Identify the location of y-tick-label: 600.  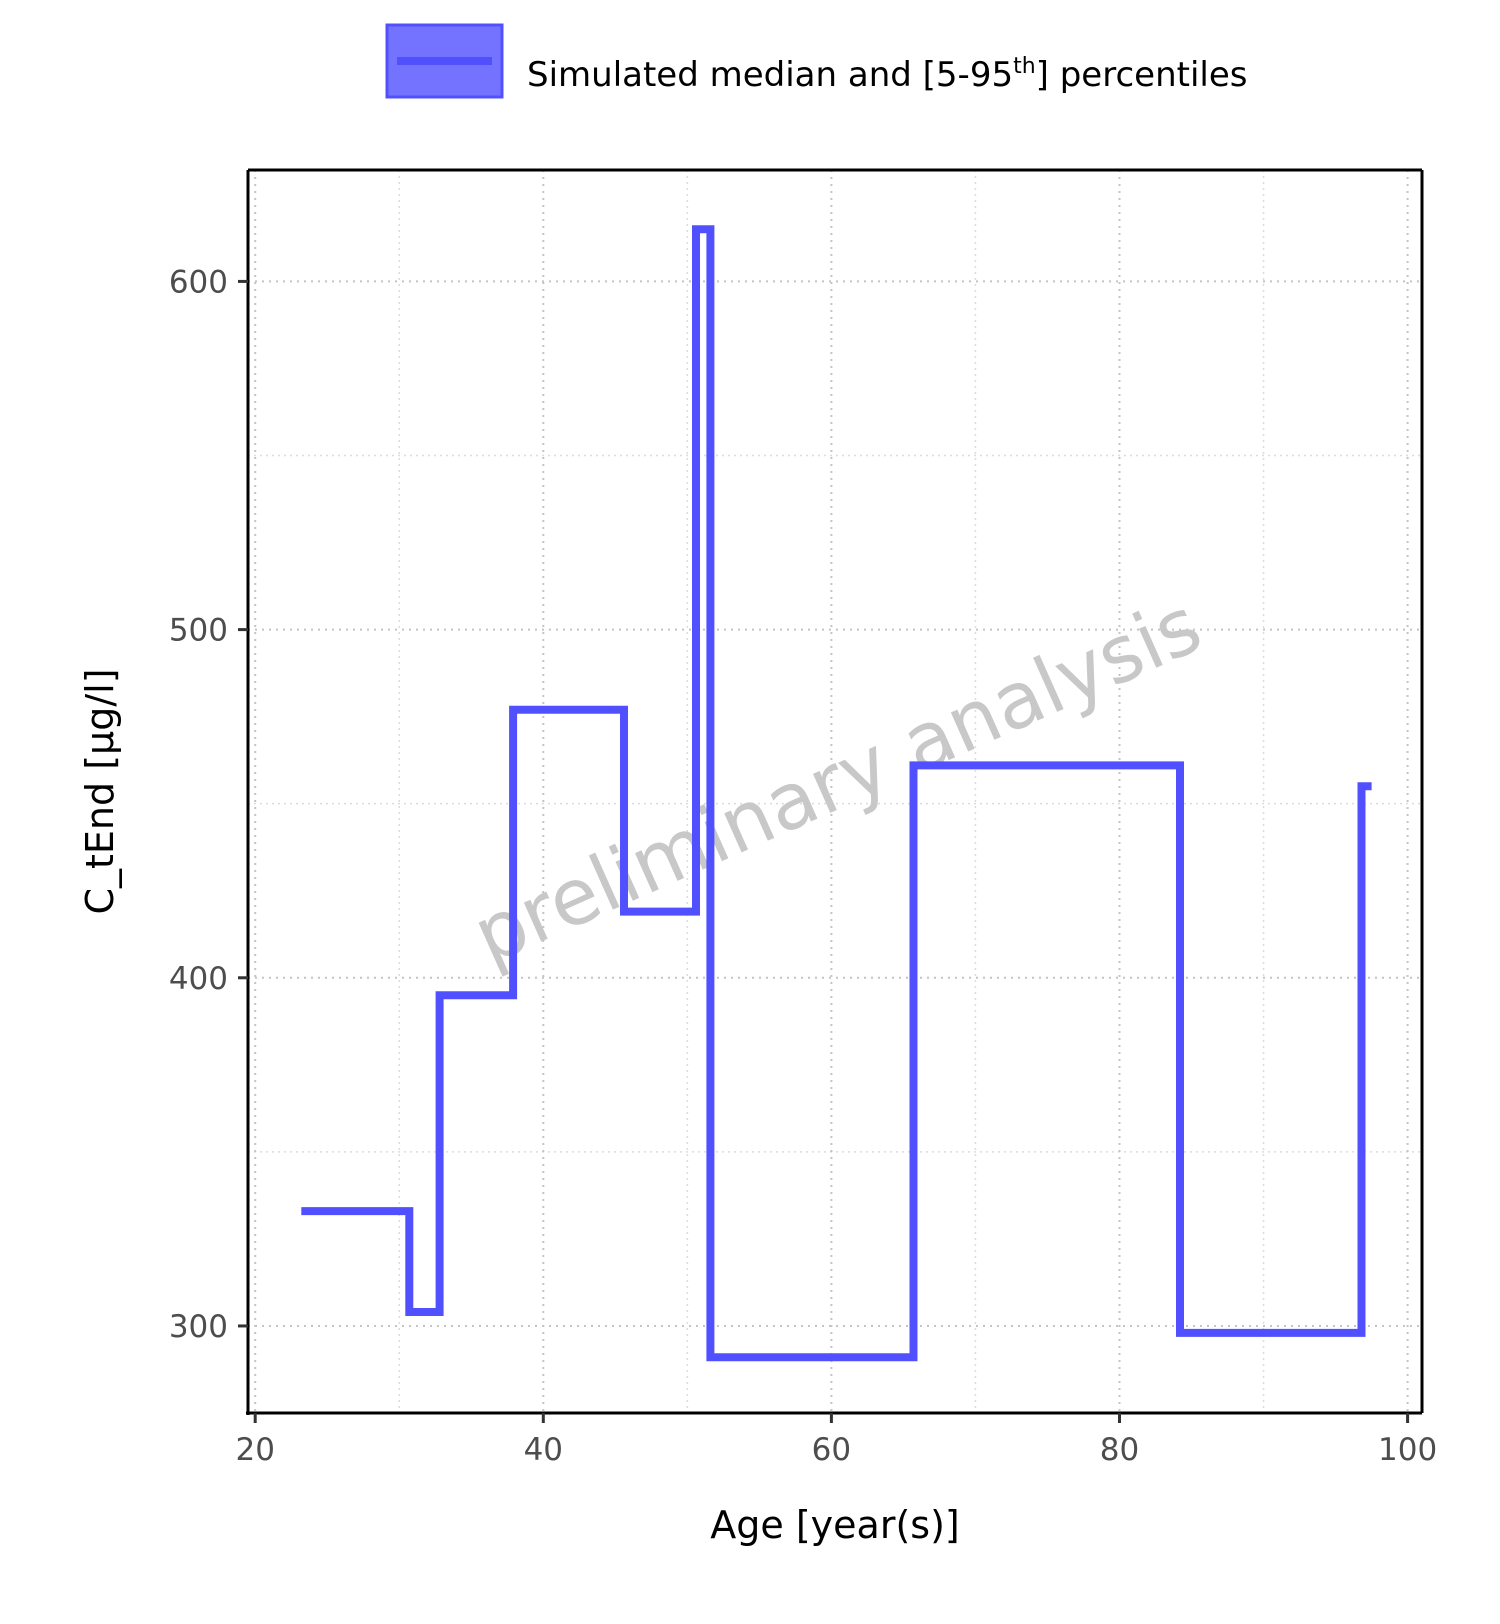
(198, 282).